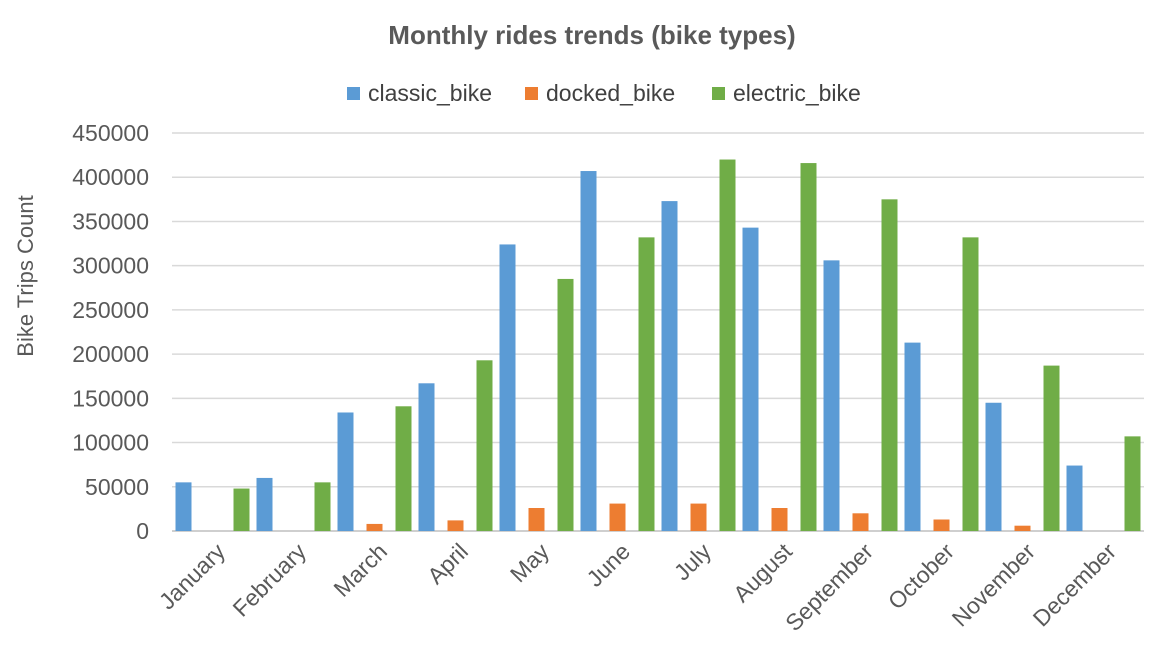 Image resolution: width=1168 pixels, height=667 pixels. I want to click on legend-label-docked_bike: docked_bike, so click(610, 93).